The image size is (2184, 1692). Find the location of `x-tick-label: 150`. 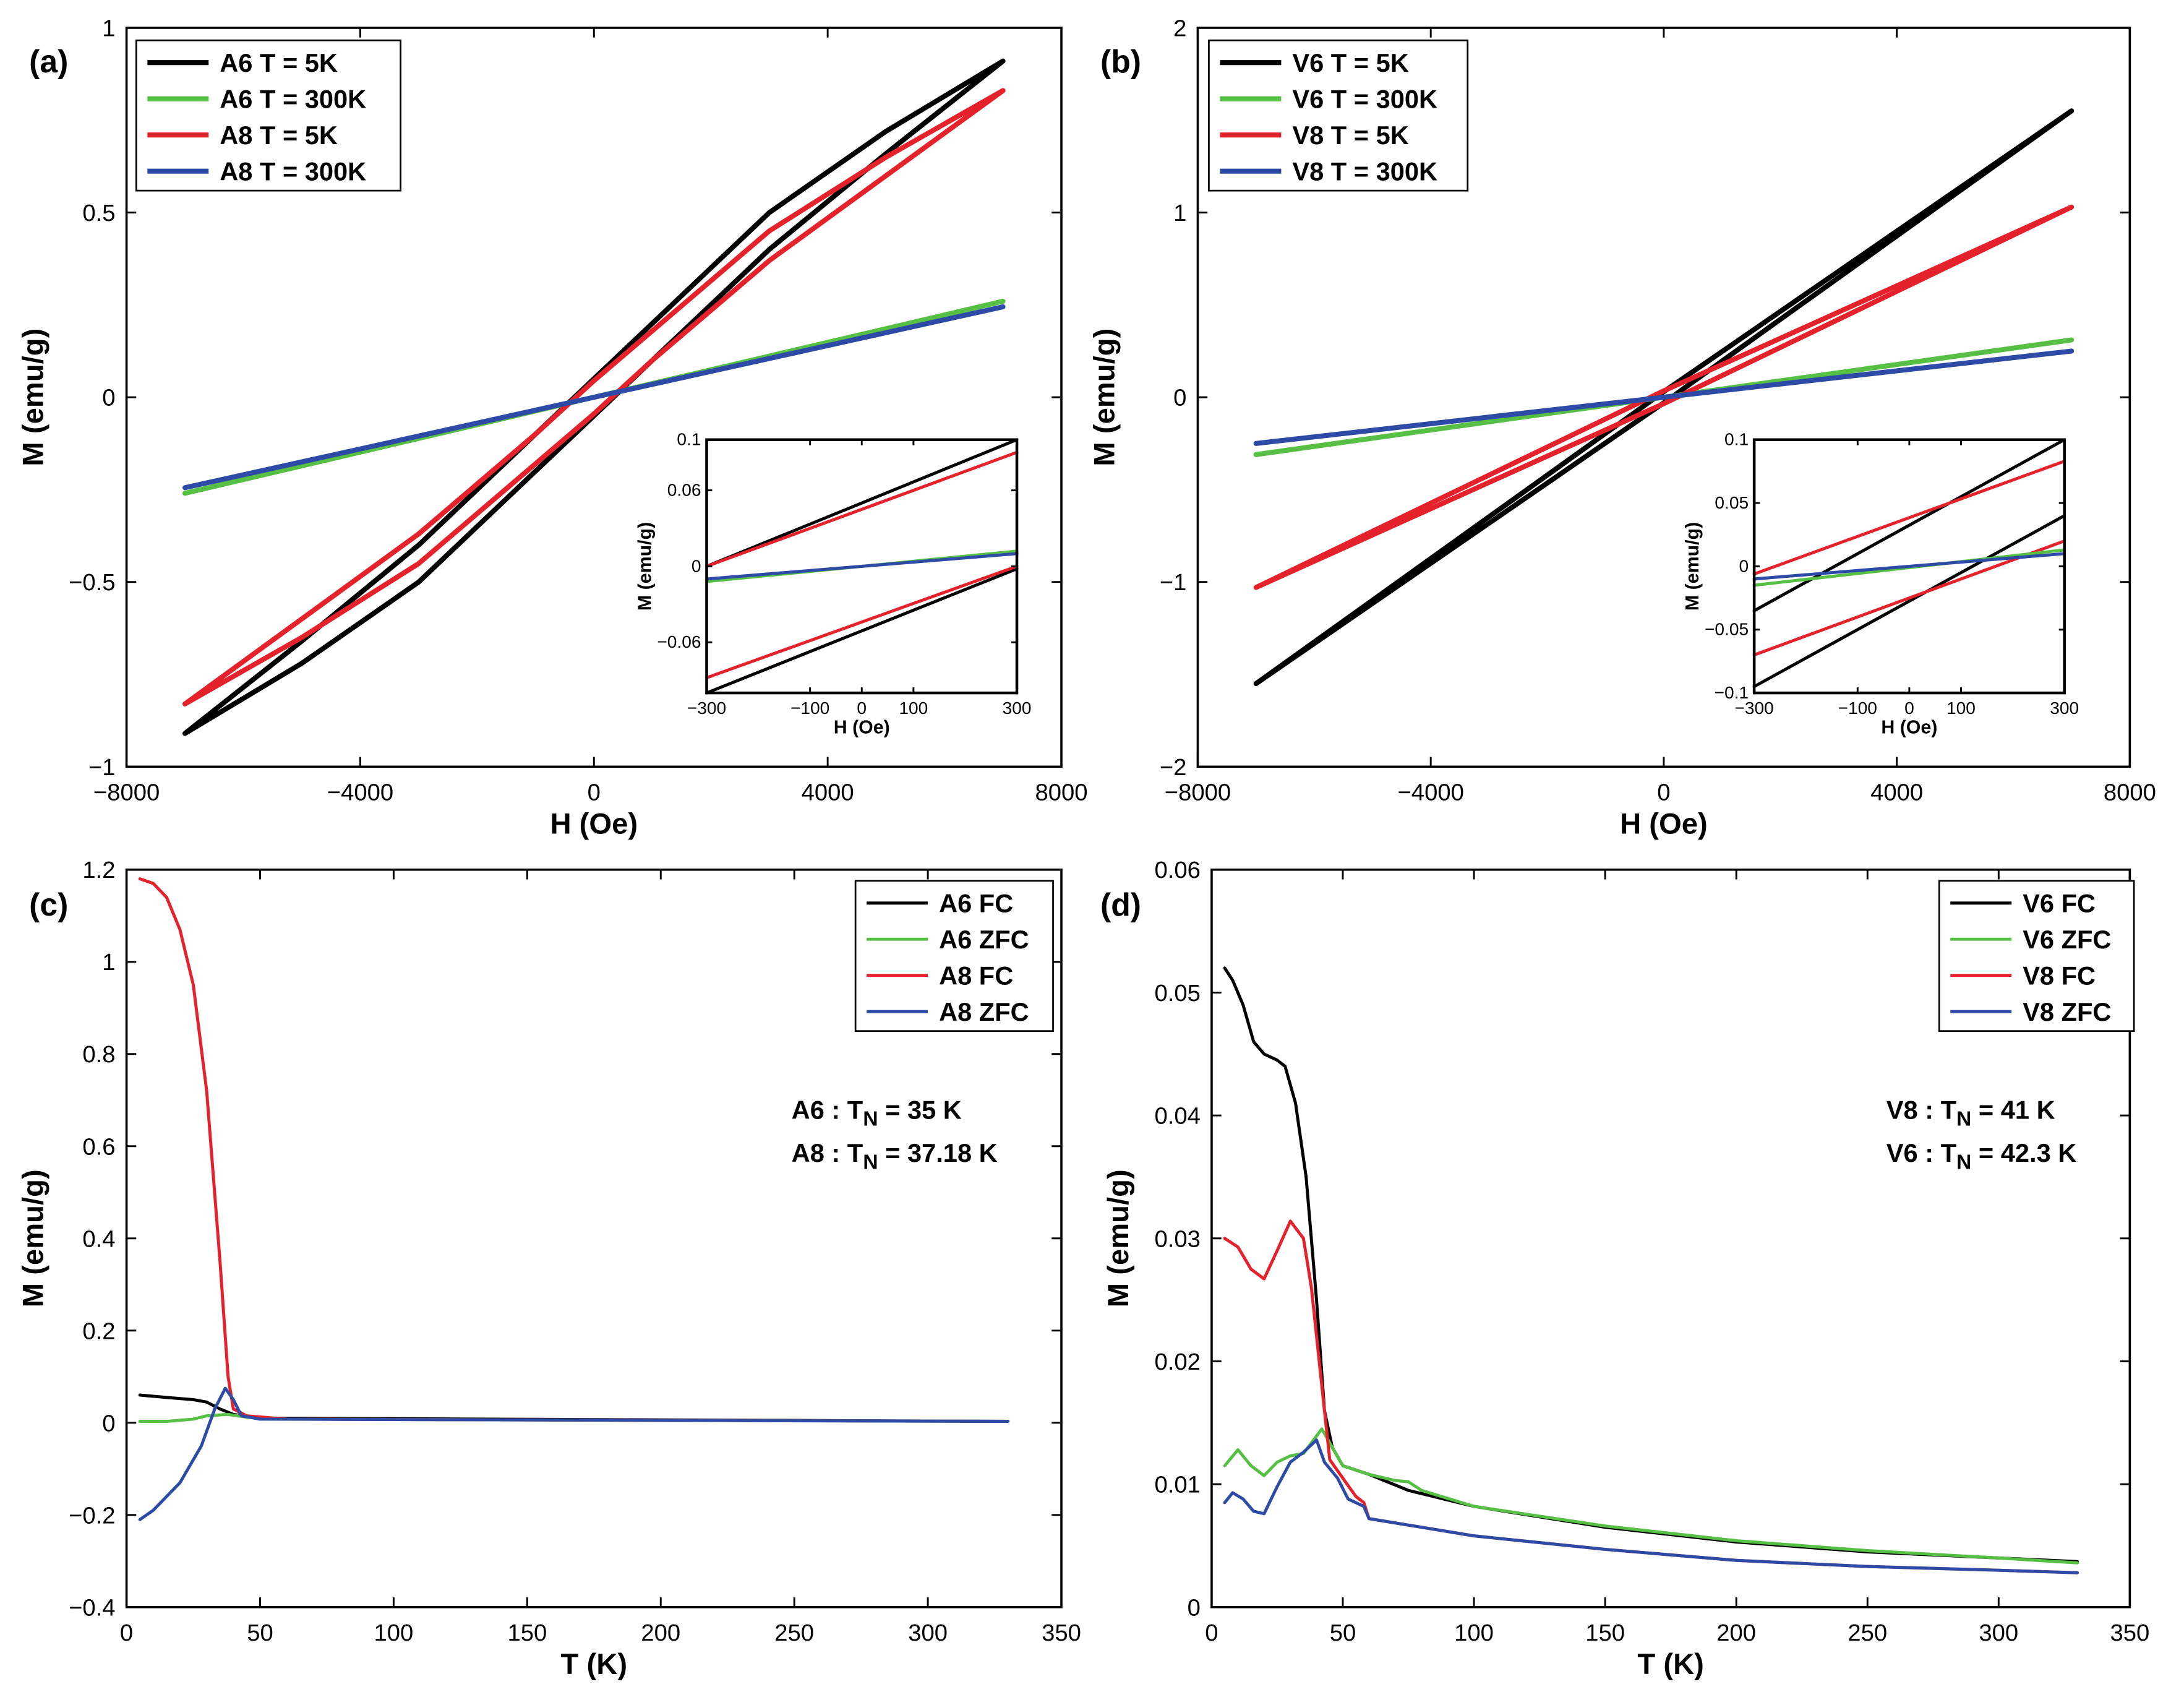

x-tick-label: 150 is located at coordinates (1605, 1633).